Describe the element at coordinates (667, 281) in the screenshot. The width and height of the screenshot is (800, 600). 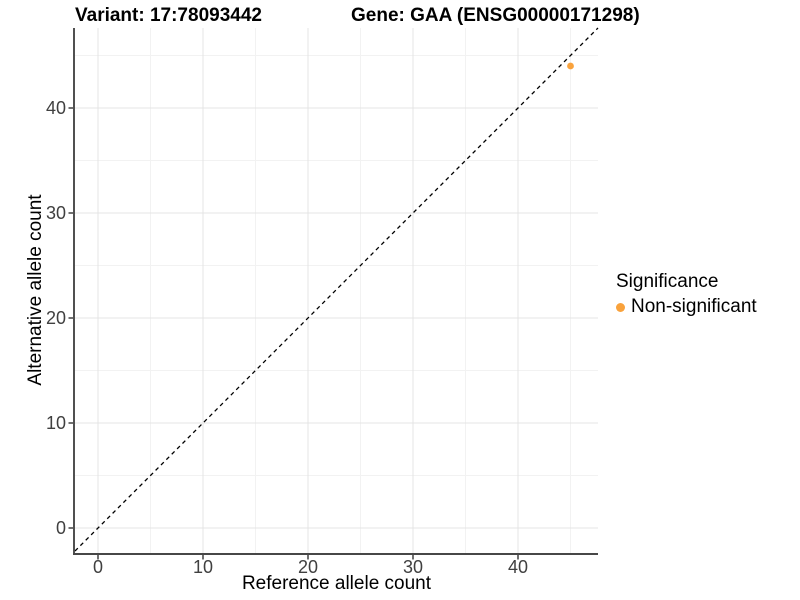
I see `legend-title: Significance` at that location.